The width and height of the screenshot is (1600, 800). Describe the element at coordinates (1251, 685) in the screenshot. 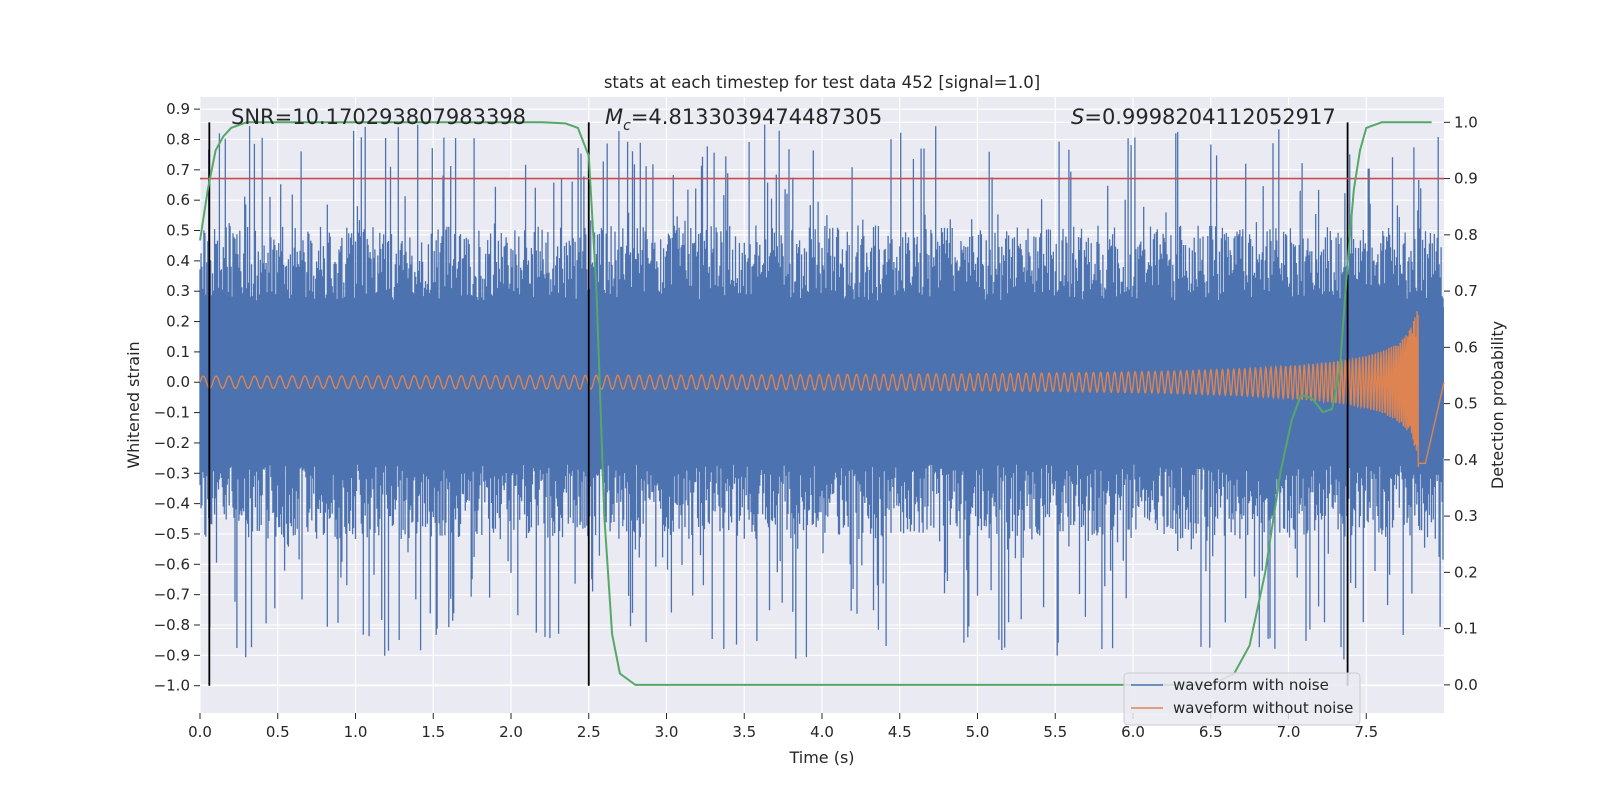

I see `legend-label-waveform-with-noise: waveform with noise` at that location.